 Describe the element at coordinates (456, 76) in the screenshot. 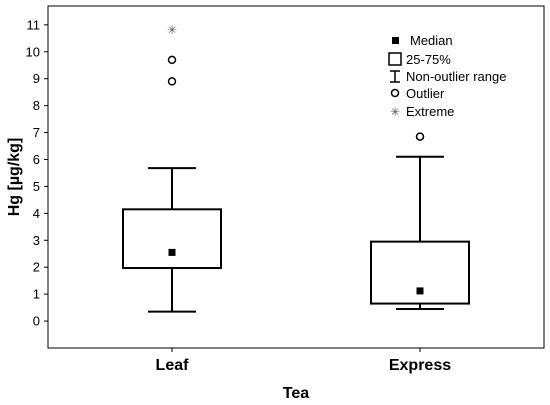

I see `legend-whisker-label: Non-outlier range` at that location.